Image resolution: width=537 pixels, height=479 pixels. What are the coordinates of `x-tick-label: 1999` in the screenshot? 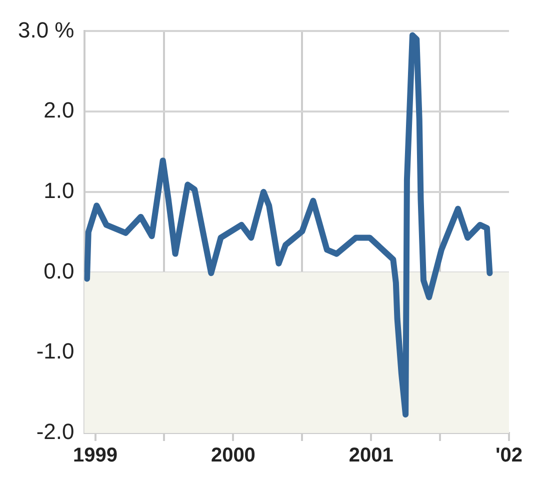 It's located at (95, 455).